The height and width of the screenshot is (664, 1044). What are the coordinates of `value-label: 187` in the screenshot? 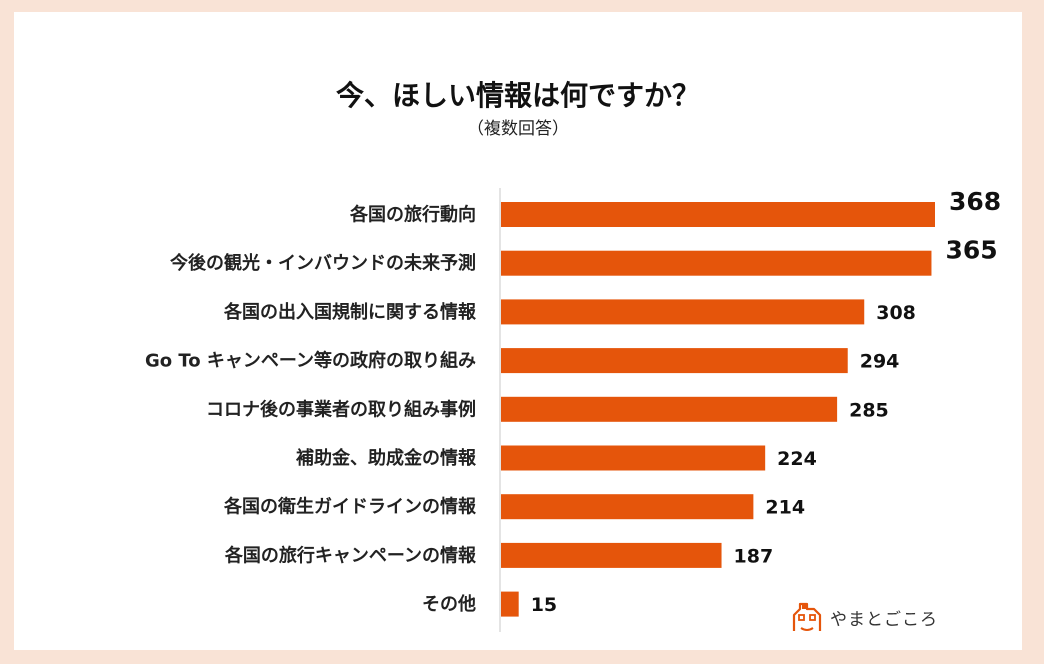 It's located at (754, 556).